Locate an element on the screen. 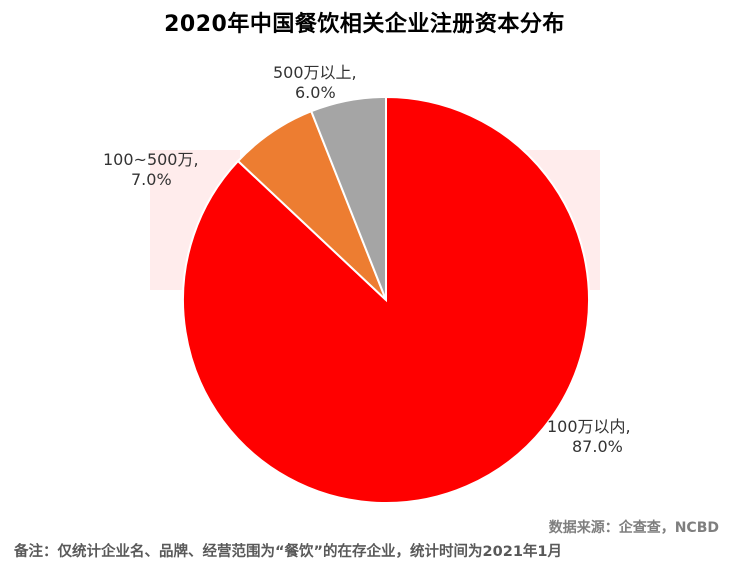 The image size is (729, 569). slice-label-2: 500万以上, 6.0% is located at coordinates (315, 83).